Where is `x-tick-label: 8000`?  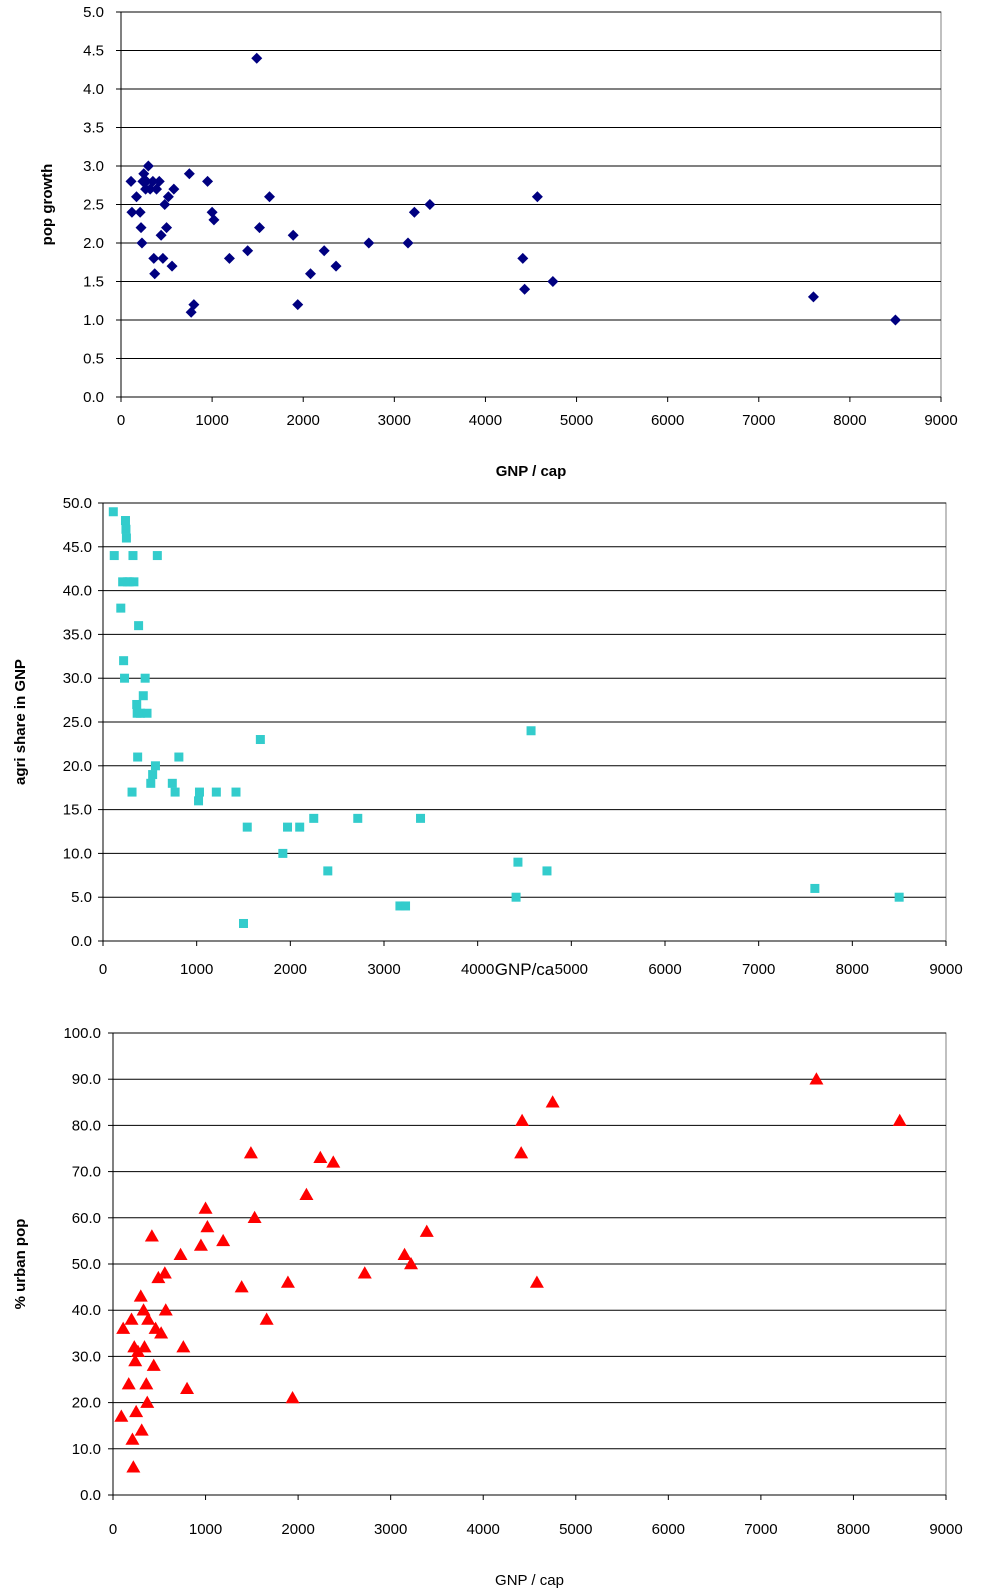
x-tick-label: 8000 is located at coordinates (853, 1529).